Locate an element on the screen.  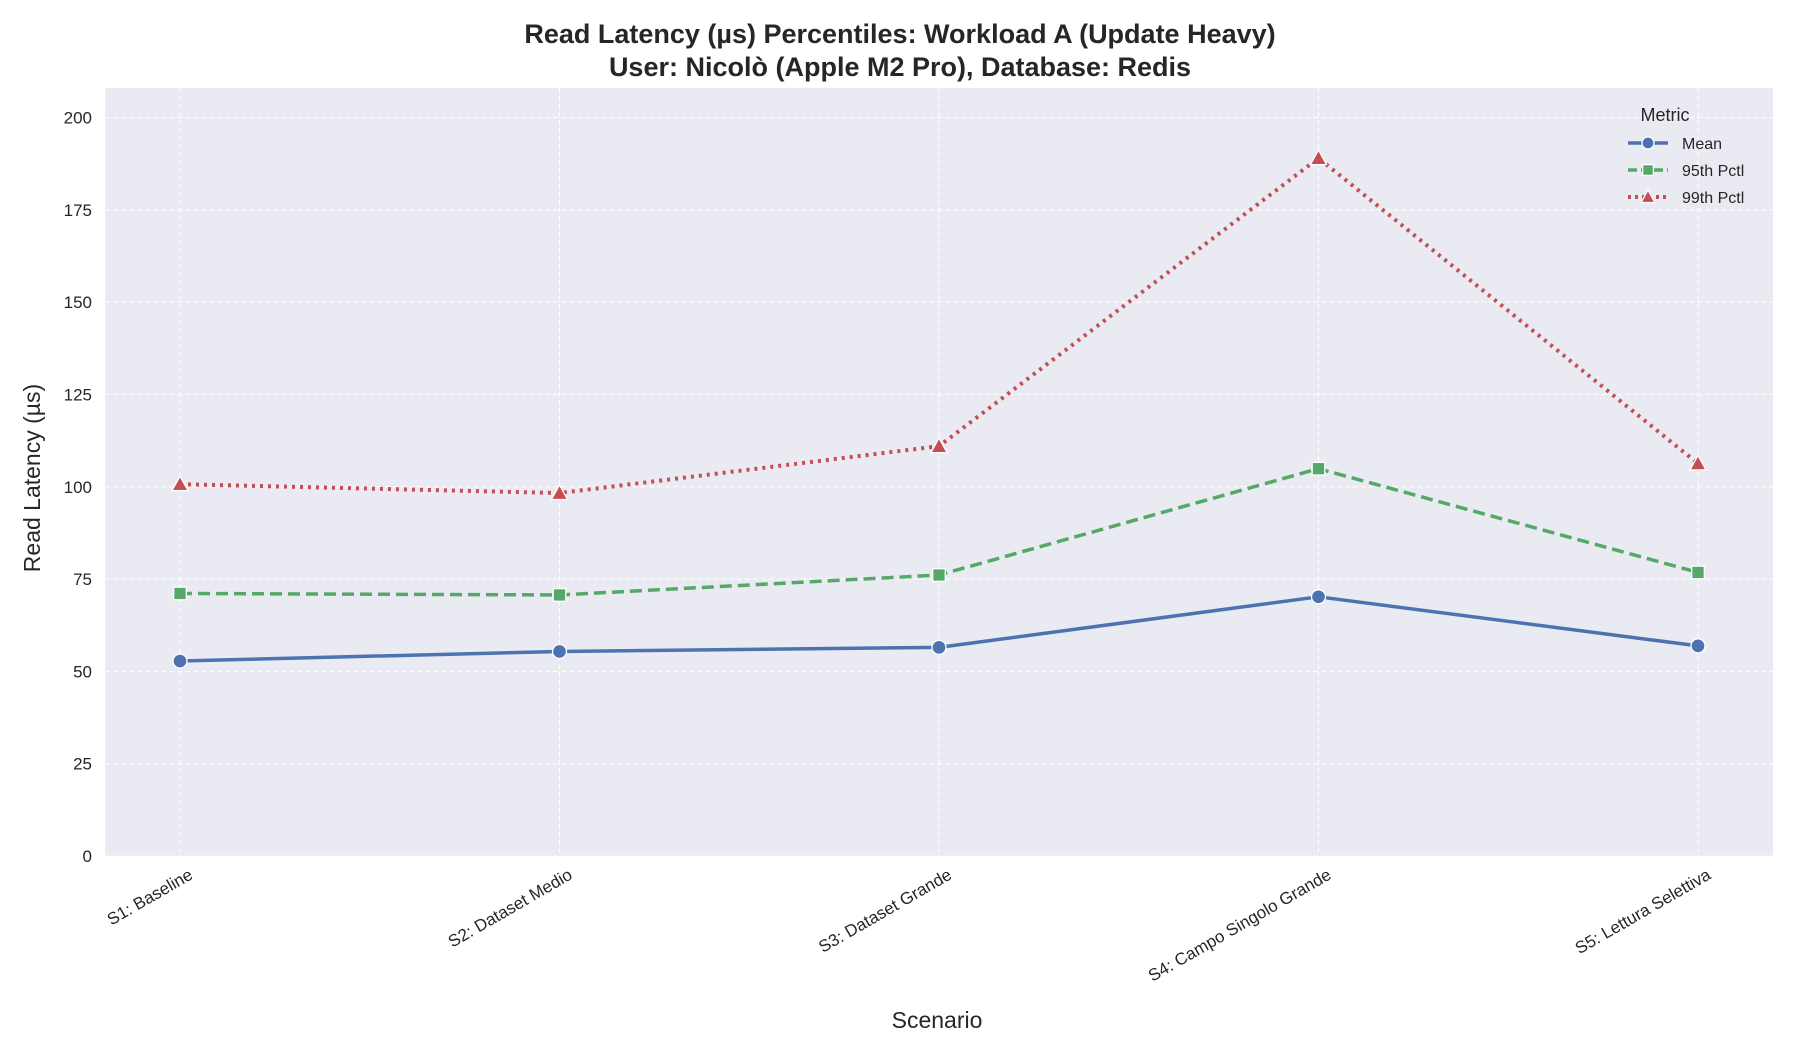
legend-item: Mean is located at coordinates (1675, 144).